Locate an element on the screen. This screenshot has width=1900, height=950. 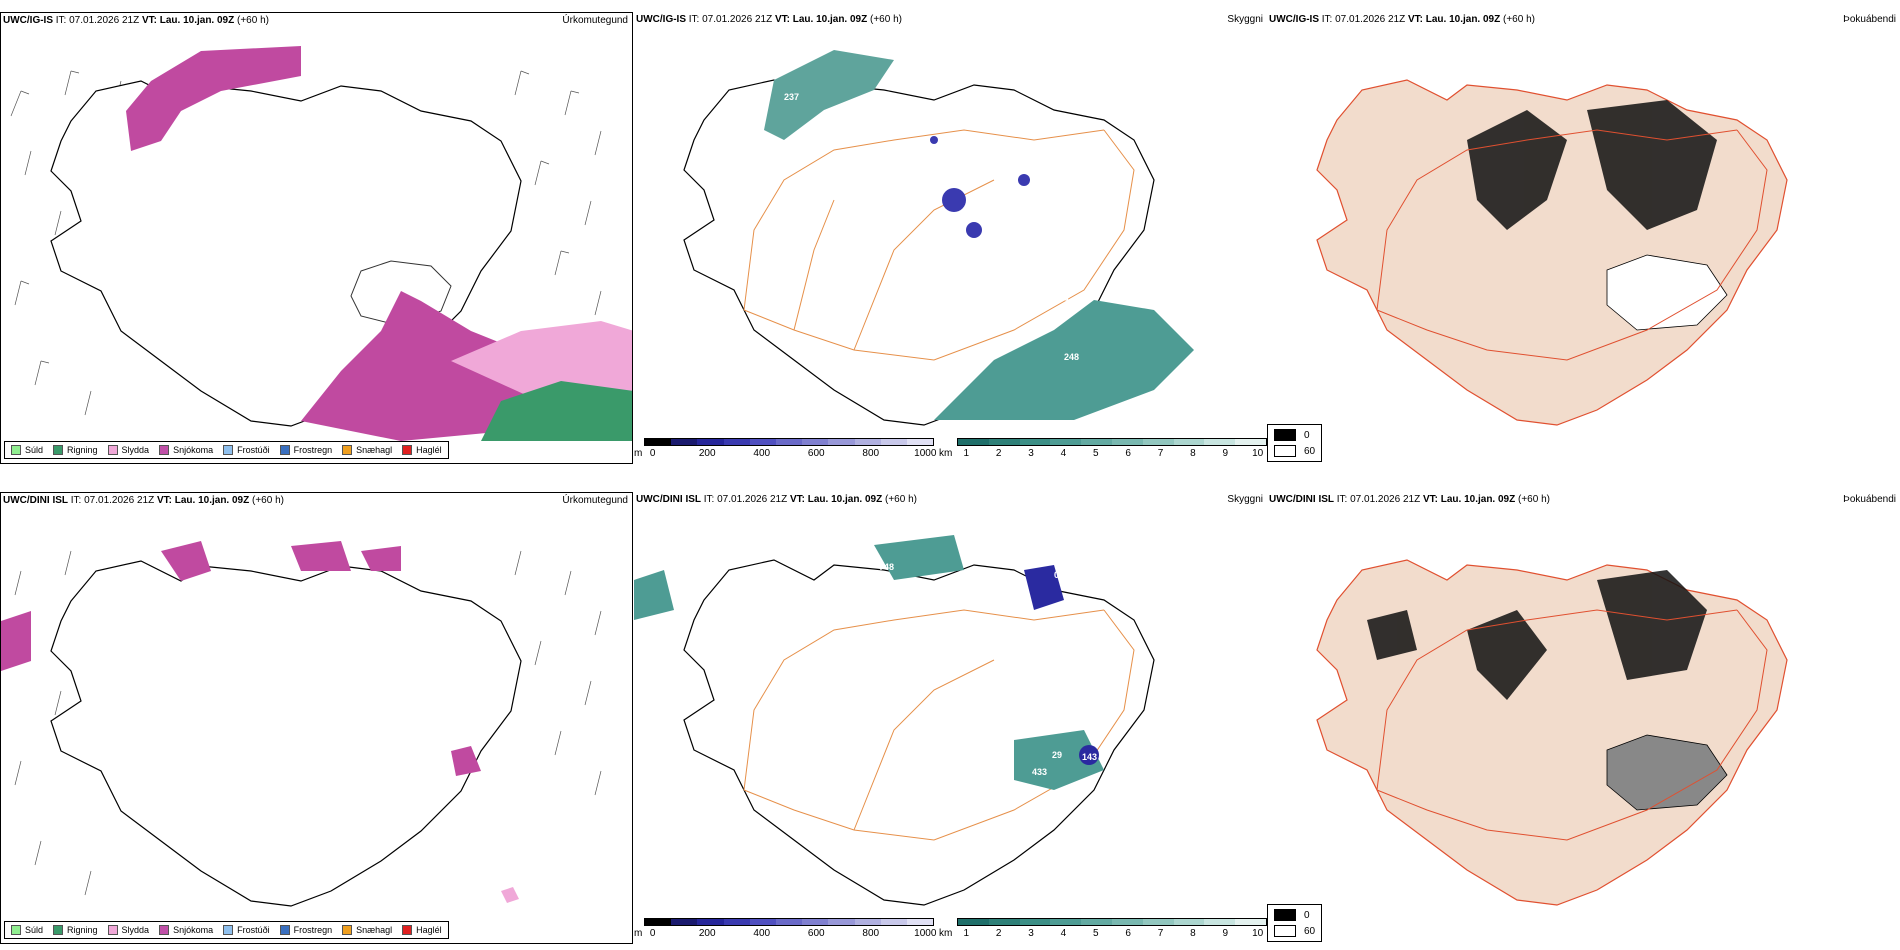
colorbar-tick: 2 is located at coordinates (998, 453).